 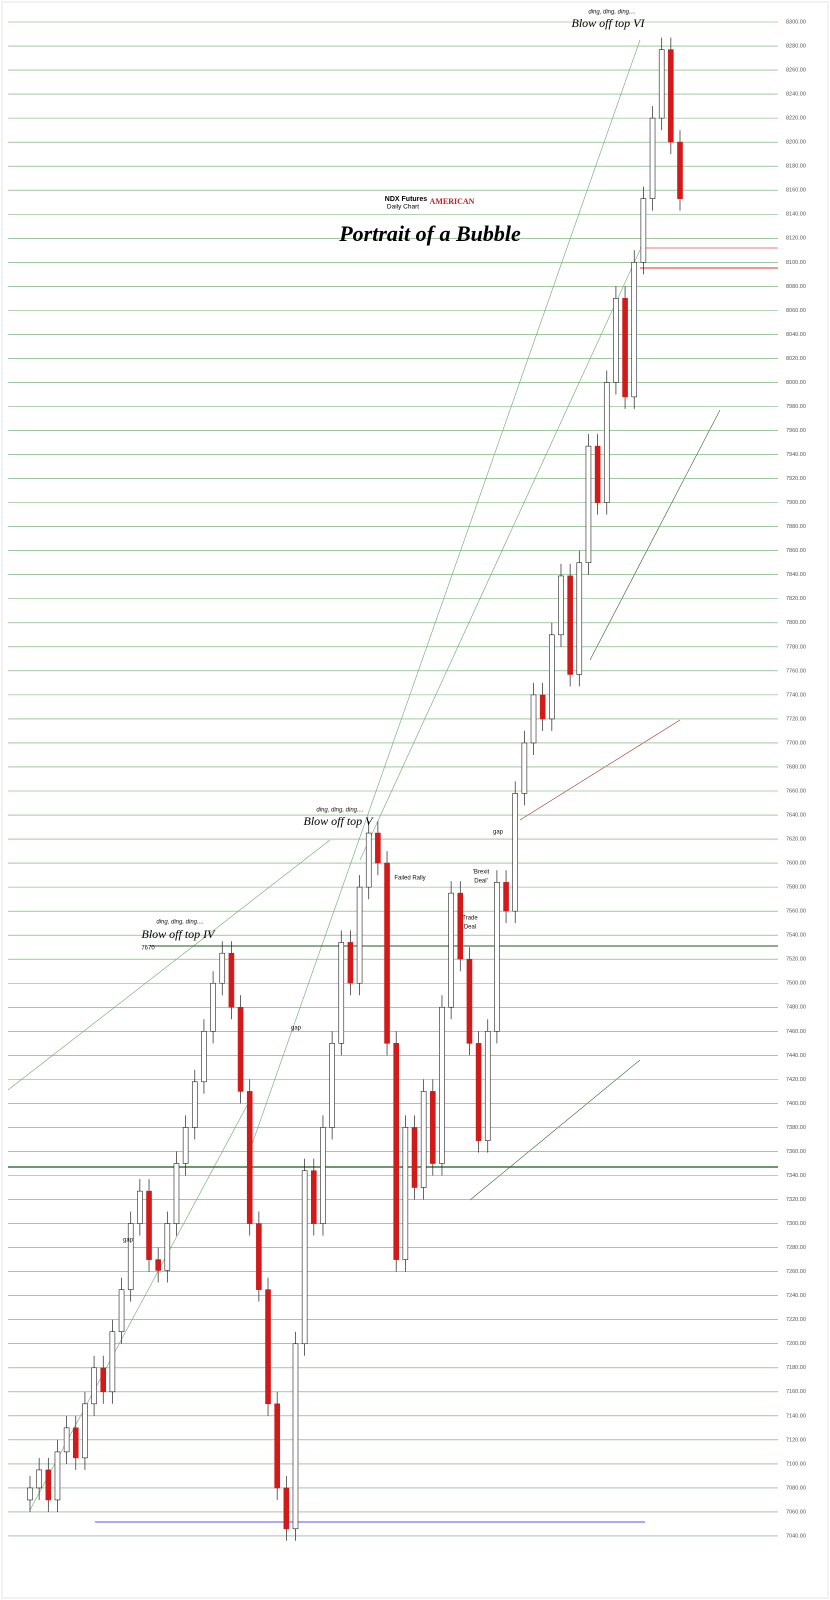 I want to click on y-tick-label: 7440.00, so click(x=796, y=1056).